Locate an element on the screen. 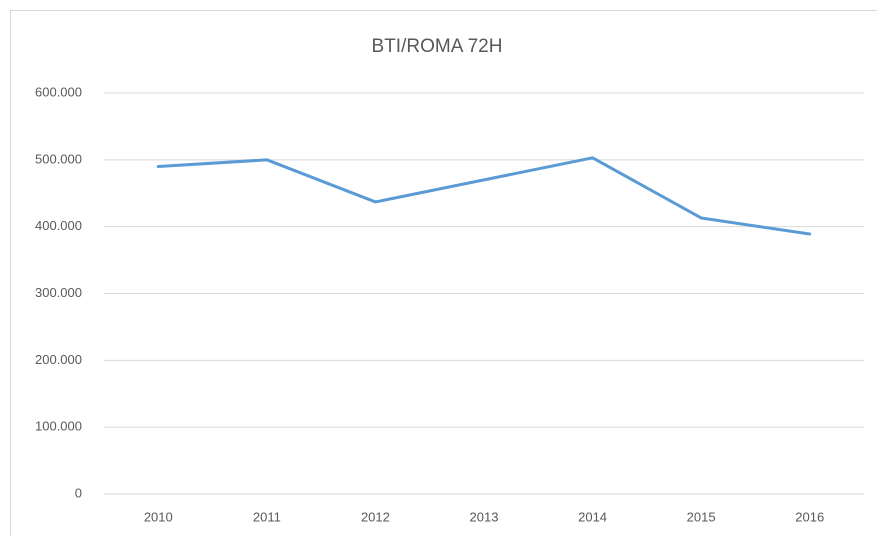  y-tick-label: 300.000 is located at coordinates (58, 292).